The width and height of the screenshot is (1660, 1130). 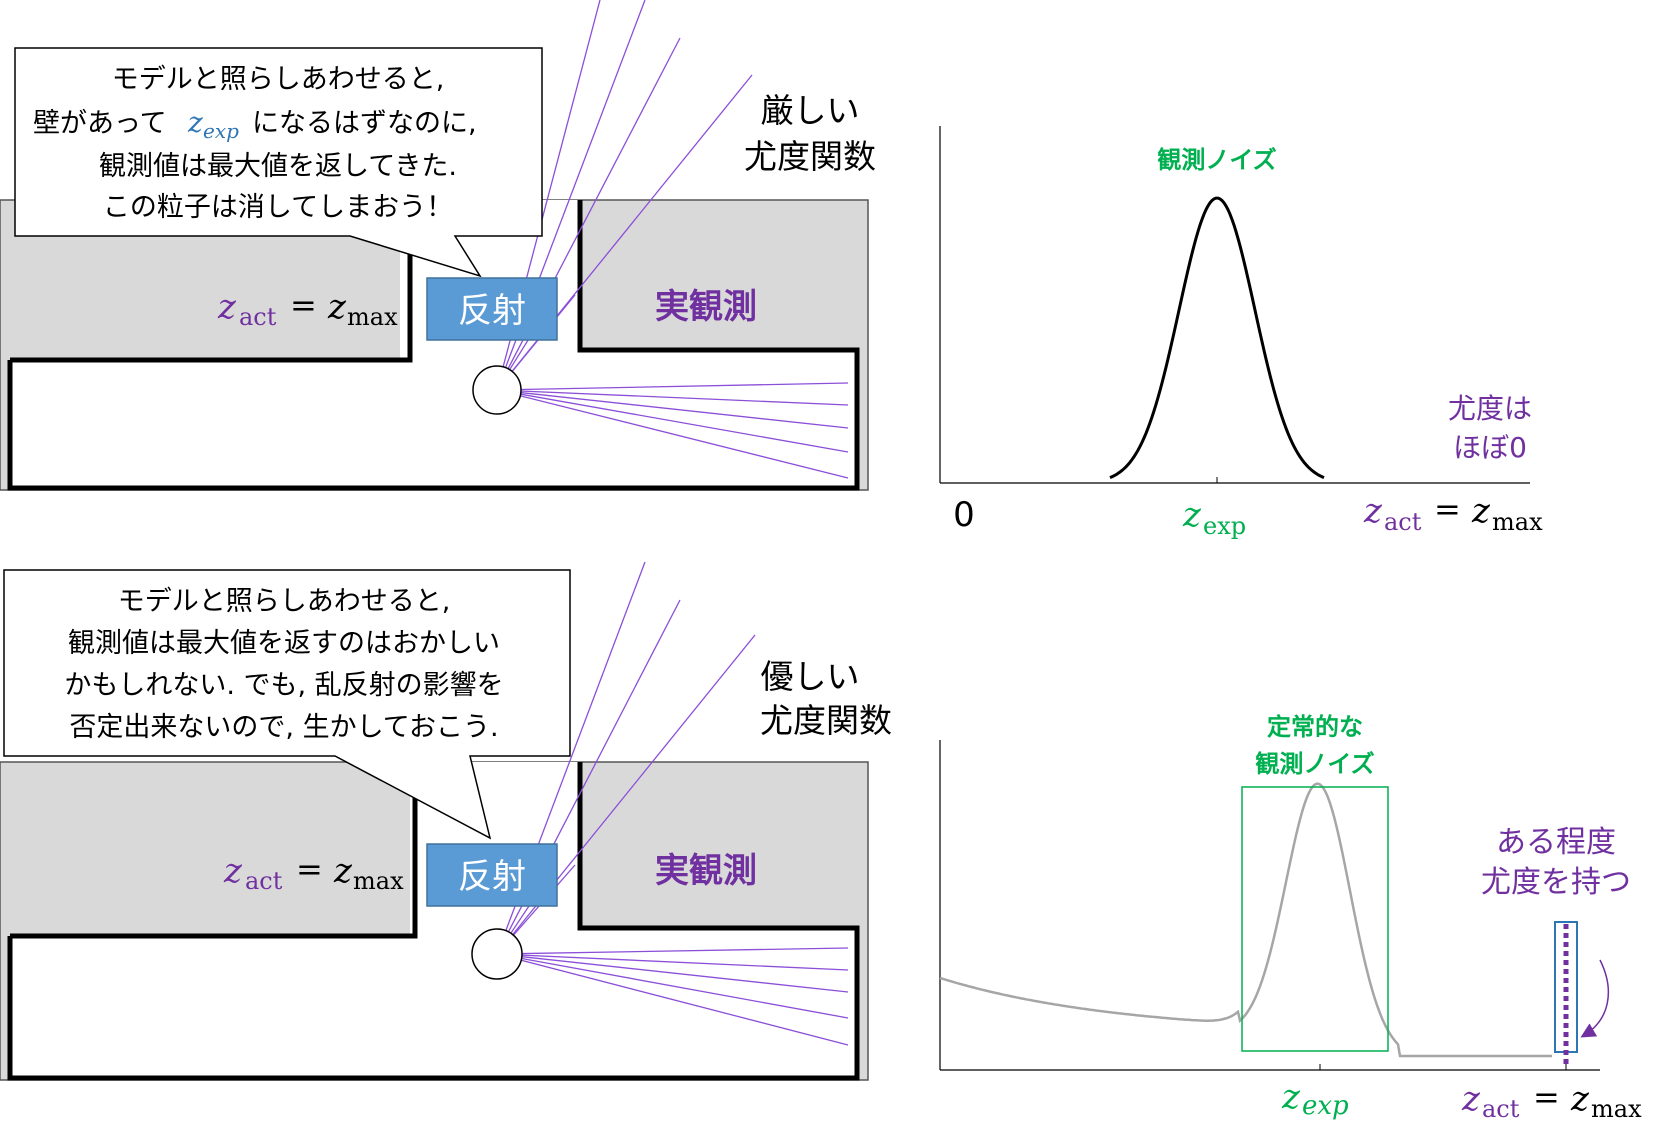 I want to click on bottom-speech-bubble, so click(x=287, y=704).